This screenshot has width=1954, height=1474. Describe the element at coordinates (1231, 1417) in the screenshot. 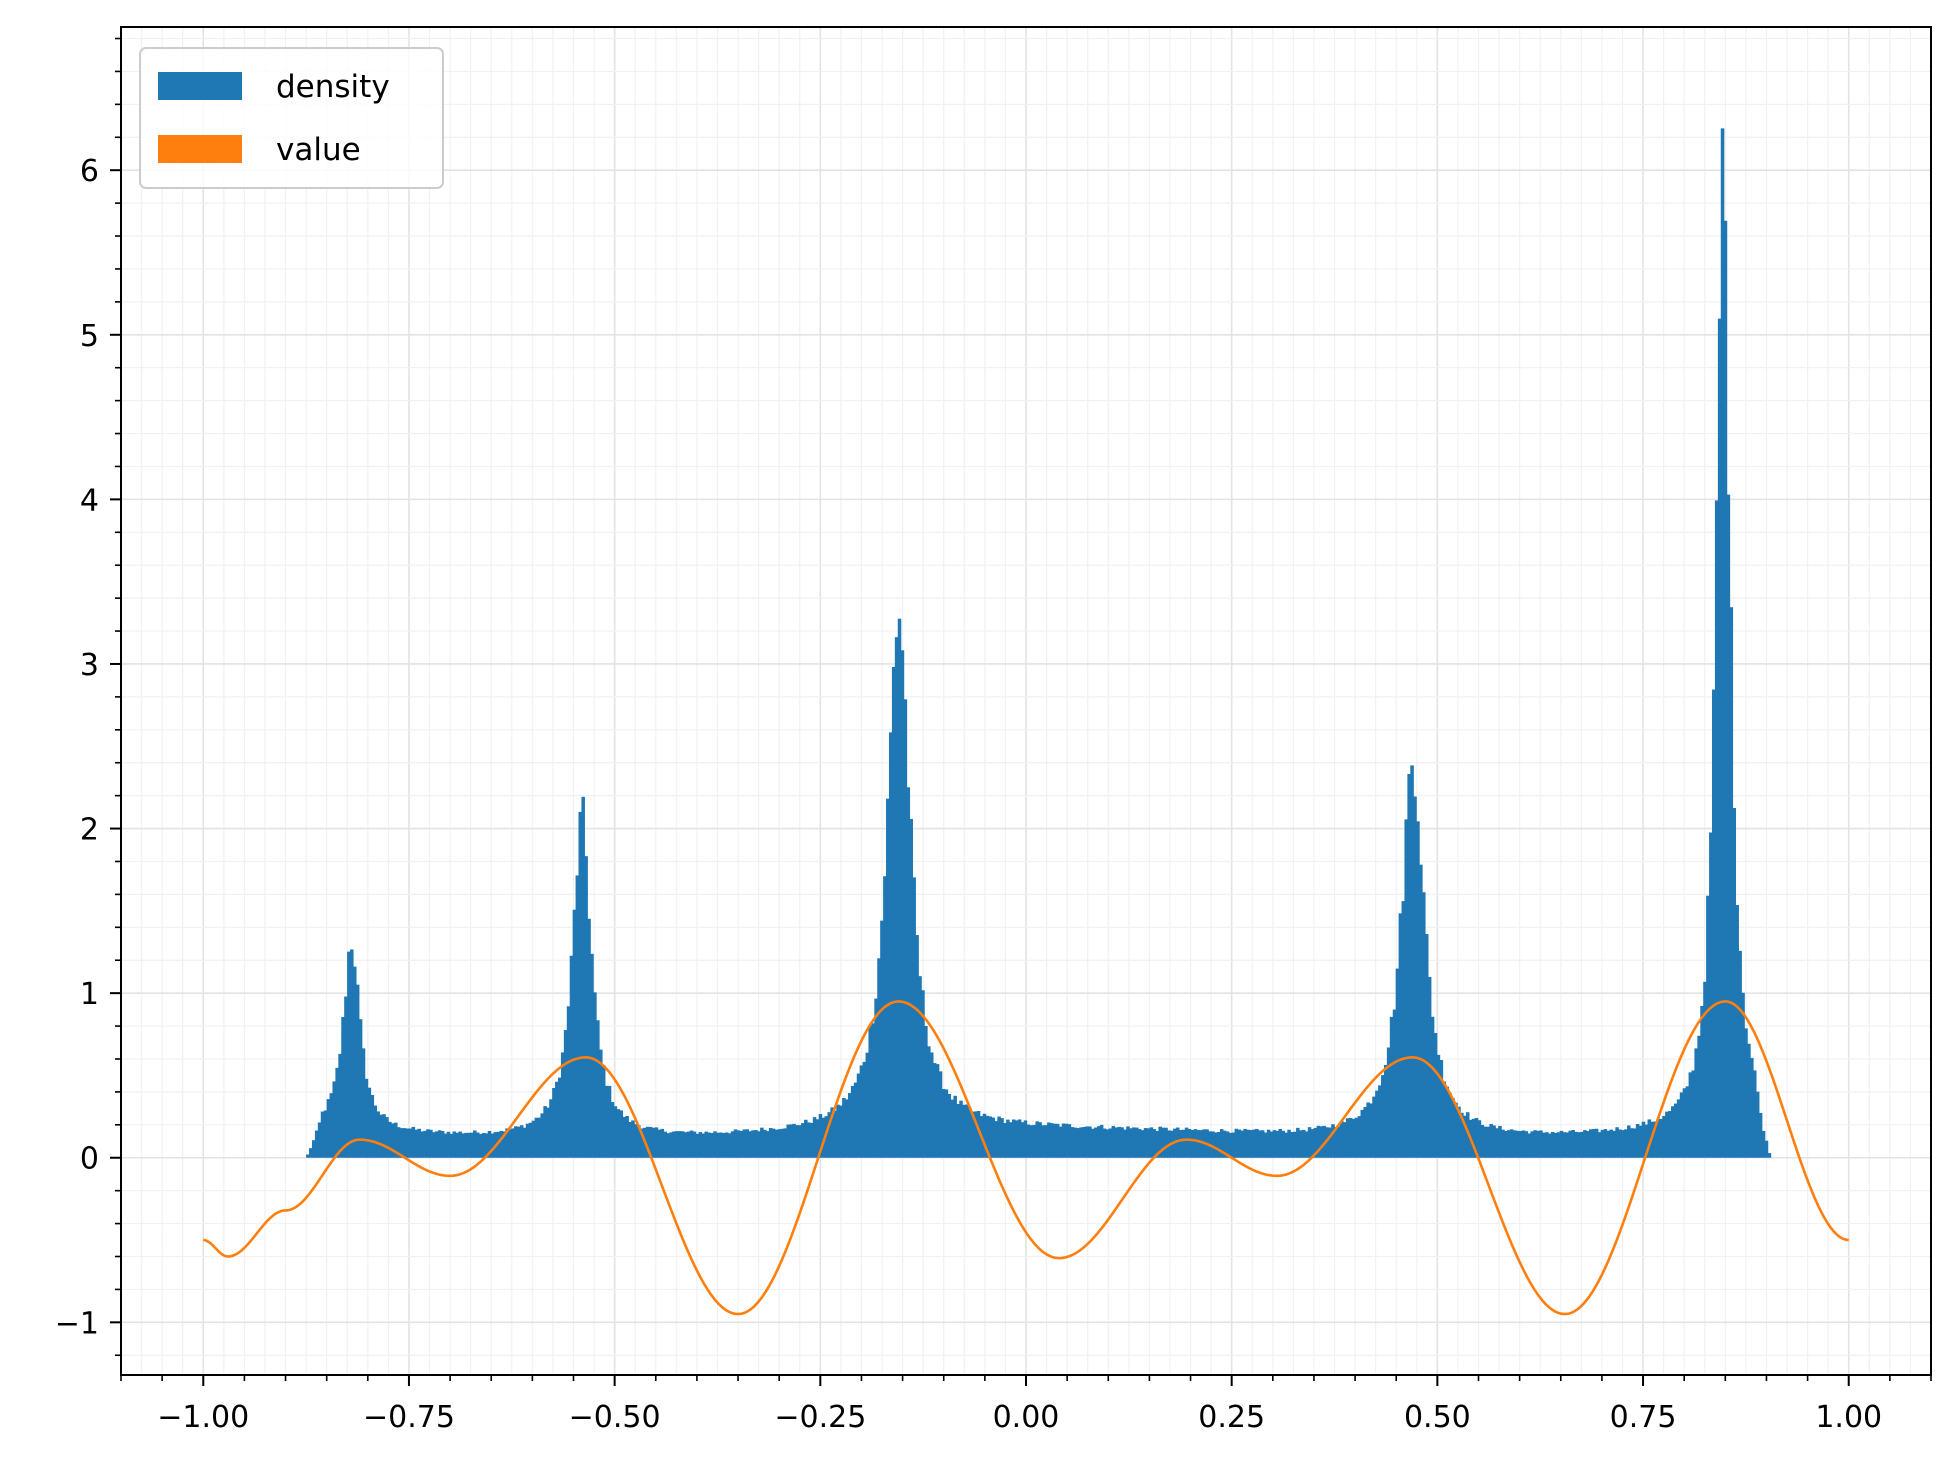

I see `x-tick-label: 0.25` at that location.